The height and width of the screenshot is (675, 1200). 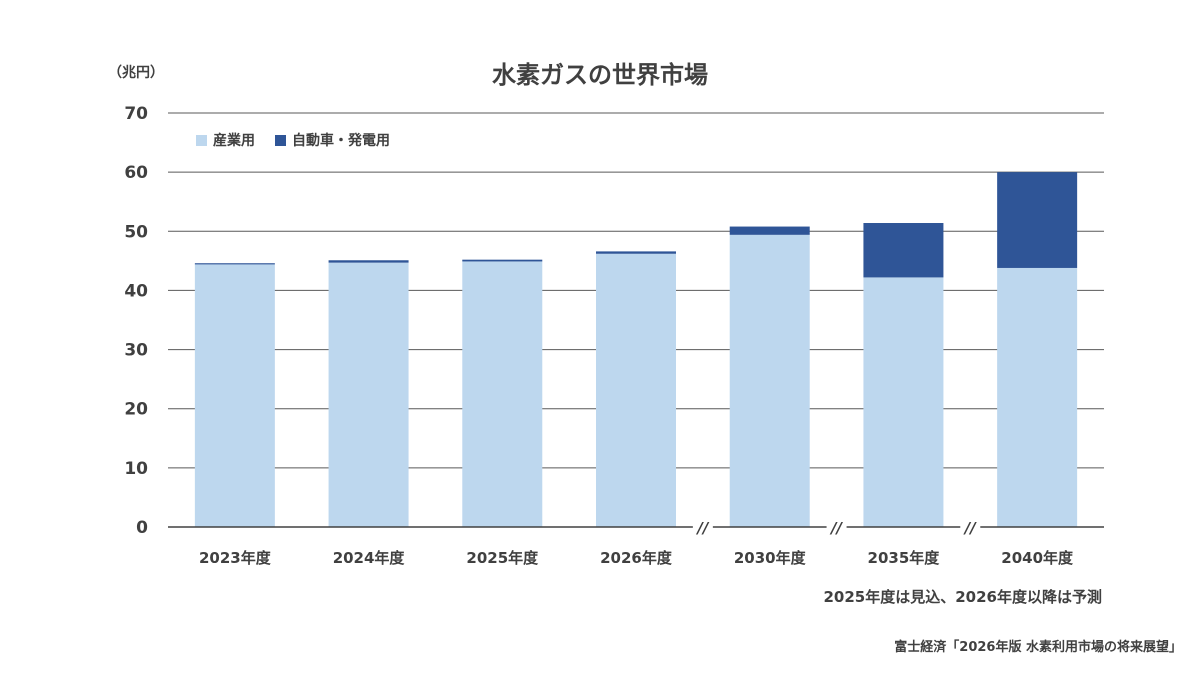 What do you see at coordinates (1038, 647) in the screenshot?
I see `source-credit: 富士経済「2026年版 水素利用市場の将来展望」` at bounding box center [1038, 647].